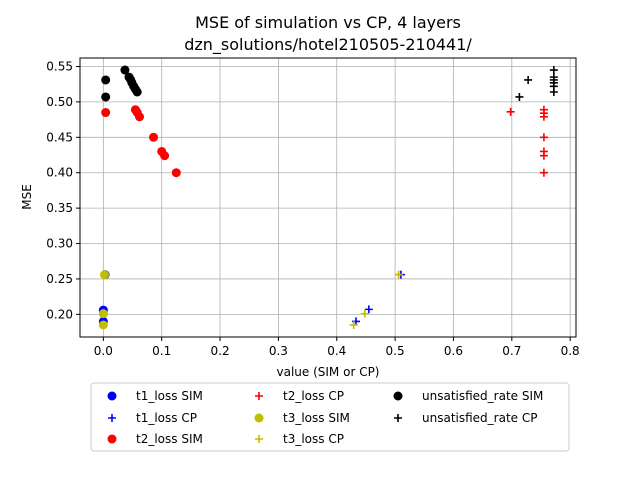 Image resolution: width=640 pixels, height=480 pixels. I want to click on legend-entry: t1_loss SIM, so click(155, 396).